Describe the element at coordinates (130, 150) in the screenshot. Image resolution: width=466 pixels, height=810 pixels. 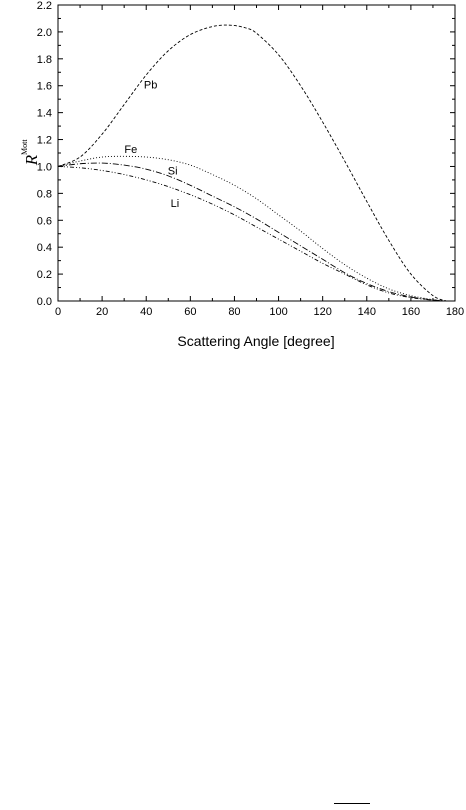
I see `series-label-fe: Fe` at that location.